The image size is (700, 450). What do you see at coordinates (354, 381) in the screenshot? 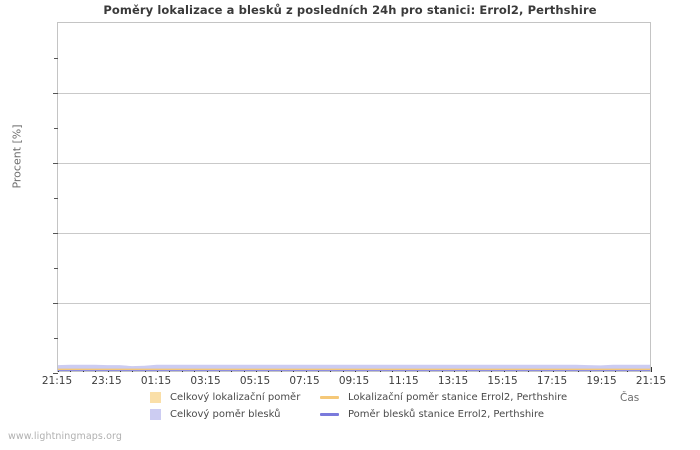
I see `x-tick-label: 09:15` at bounding box center [354, 381].